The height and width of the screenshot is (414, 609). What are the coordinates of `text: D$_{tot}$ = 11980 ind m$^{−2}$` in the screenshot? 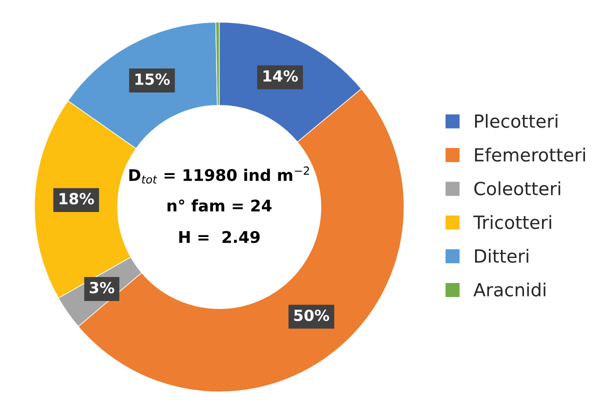 It's located at (219, 175).